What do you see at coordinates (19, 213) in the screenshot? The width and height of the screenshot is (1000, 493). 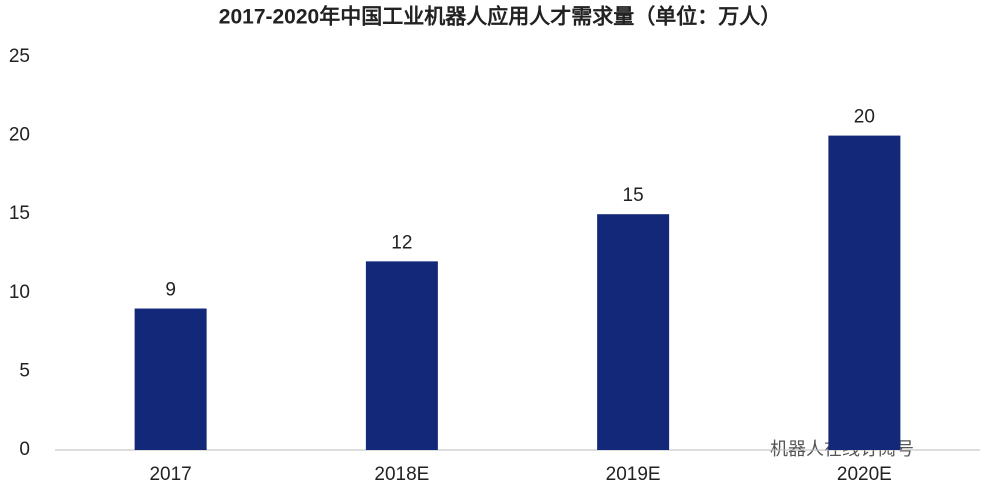 I see `y-tick-label: 15` at bounding box center [19, 213].